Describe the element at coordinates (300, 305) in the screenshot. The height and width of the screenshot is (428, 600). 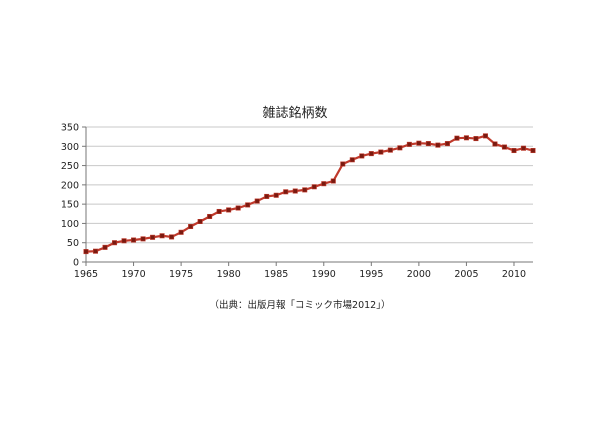
I see `source-caption: （出典：出版月報「コミック市場2012」）` at that location.